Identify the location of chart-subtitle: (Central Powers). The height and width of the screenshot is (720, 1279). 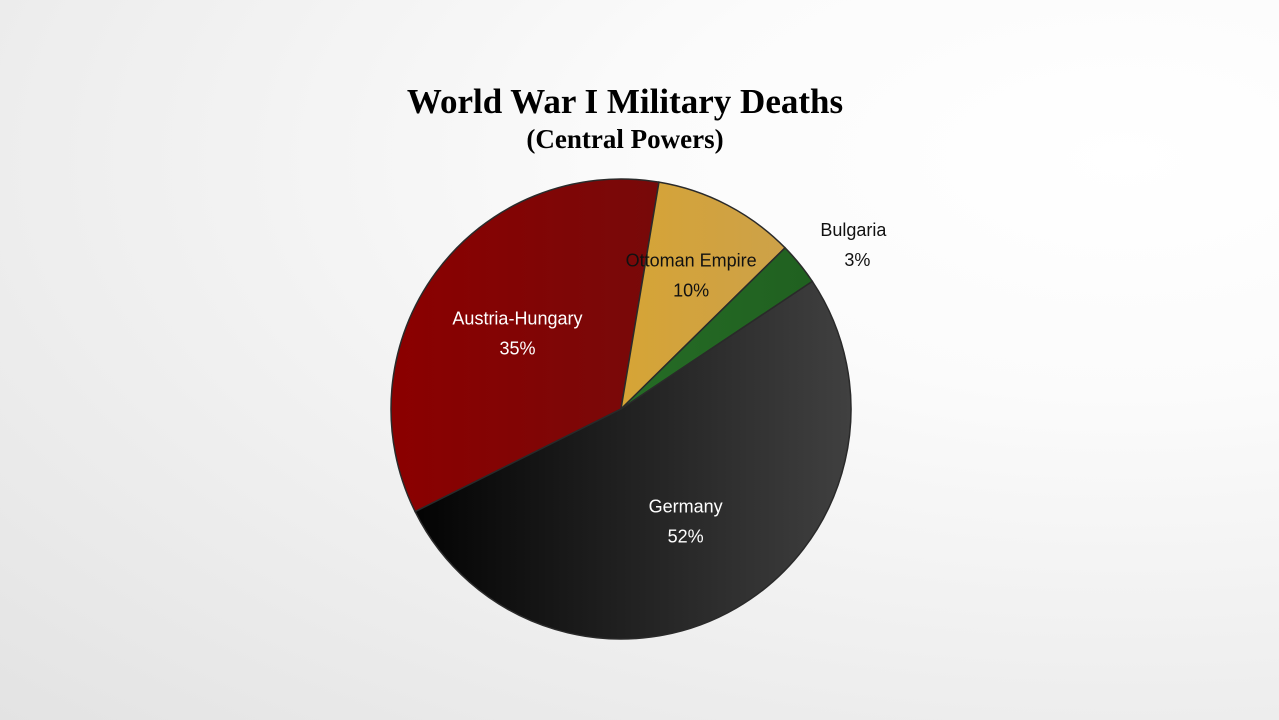
(625, 139).